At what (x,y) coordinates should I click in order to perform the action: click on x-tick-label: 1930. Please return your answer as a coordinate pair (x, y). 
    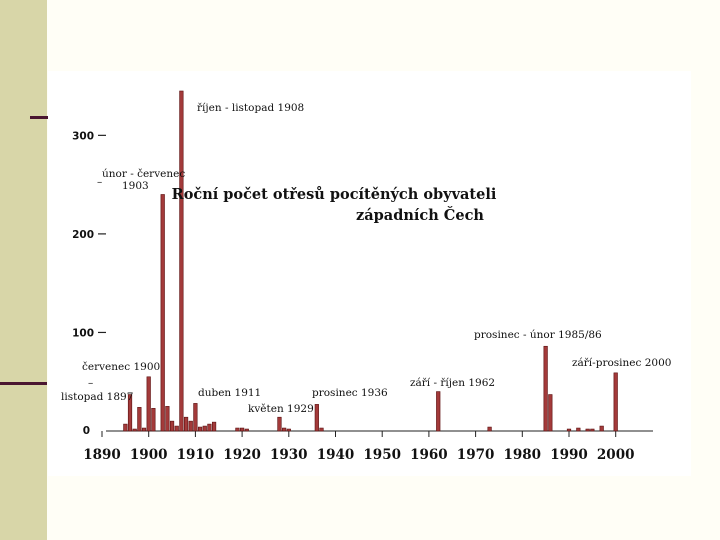
    Looking at the image, I should click on (289, 455).